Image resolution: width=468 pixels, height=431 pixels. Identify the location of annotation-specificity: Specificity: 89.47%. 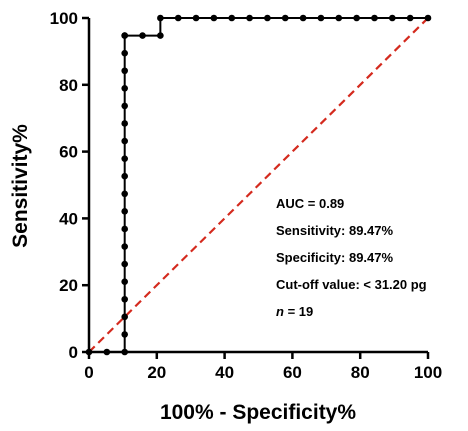
(334, 257).